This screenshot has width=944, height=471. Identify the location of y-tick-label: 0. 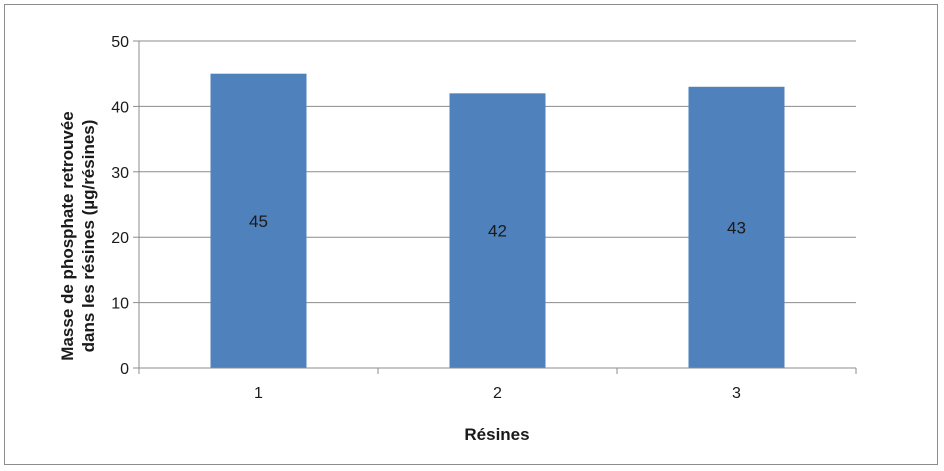
(124, 369).